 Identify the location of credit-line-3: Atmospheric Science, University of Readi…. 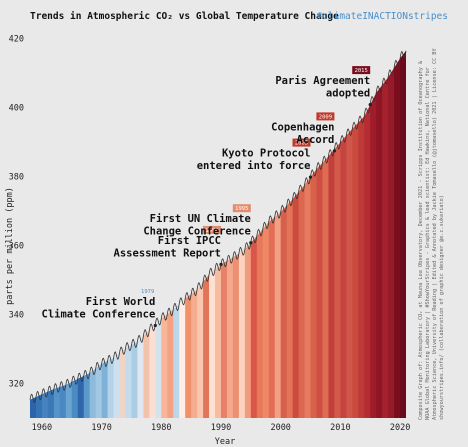
(435, 233).